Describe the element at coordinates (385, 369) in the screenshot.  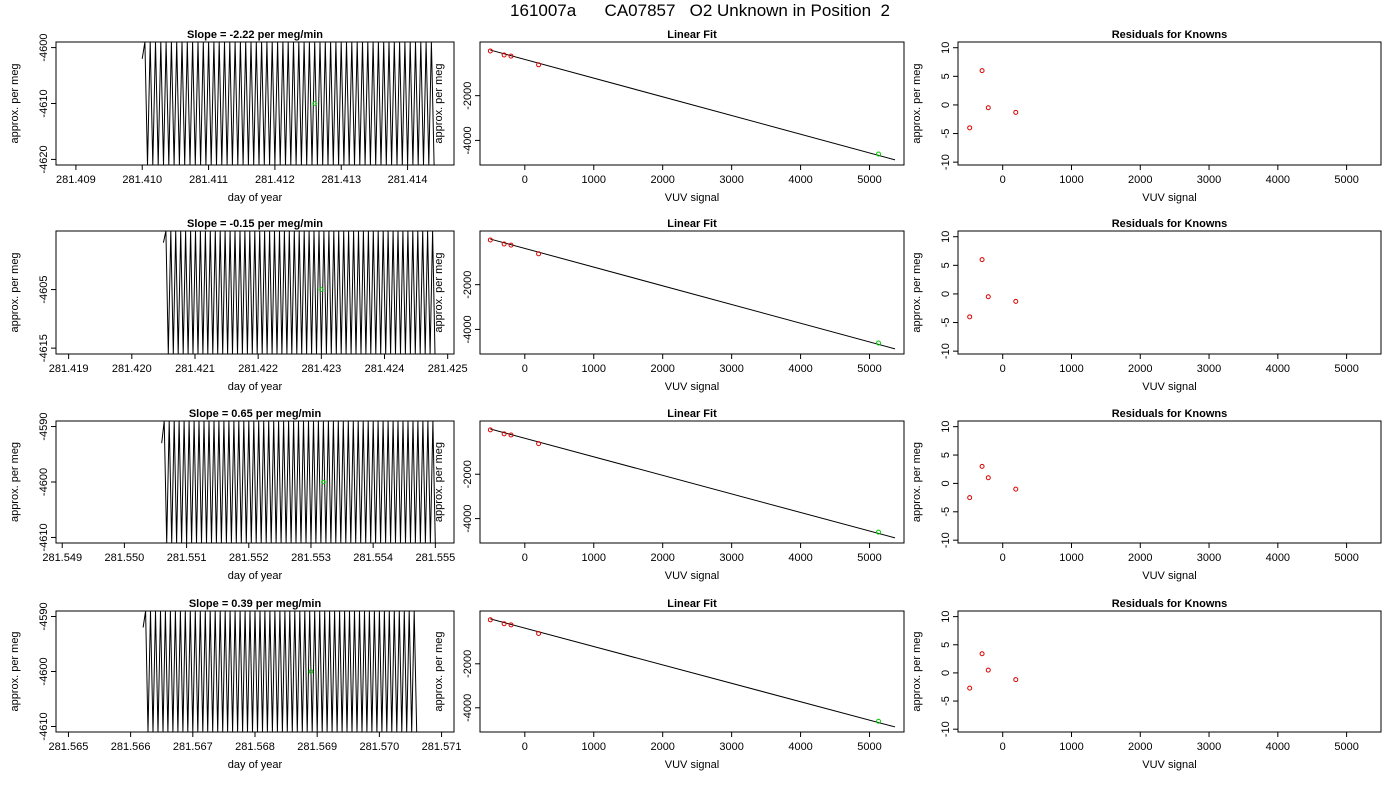
I see `x-tick-label: 281.424` at that location.